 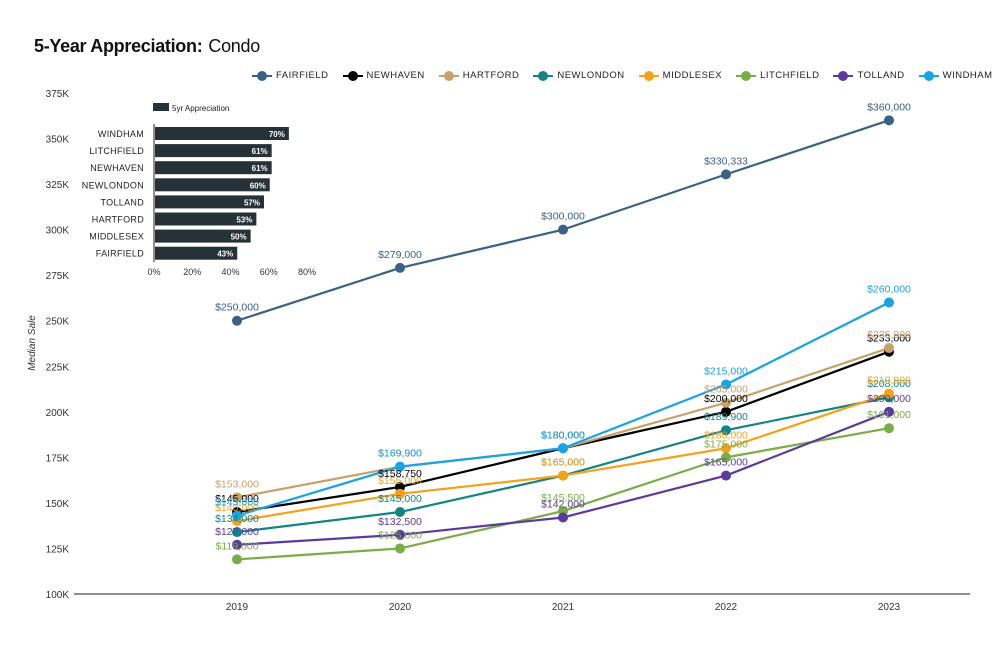 I want to click on data-label-middlesex: $165,000, so click(x=563, y=463).